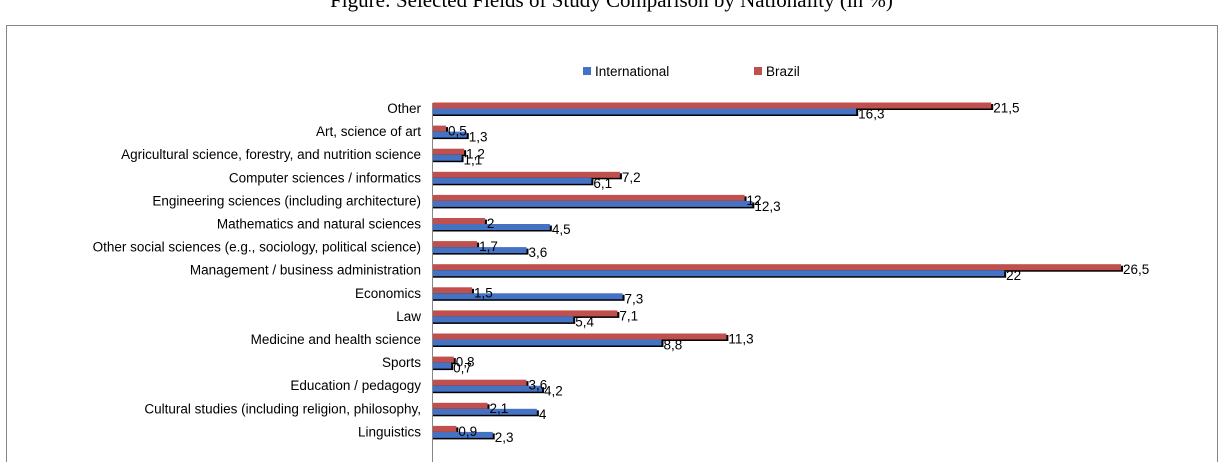 Image resolution: width=1223 pixels, height=462 pixels. I want to click on category-label: Management / business administration, so click(305, 270).